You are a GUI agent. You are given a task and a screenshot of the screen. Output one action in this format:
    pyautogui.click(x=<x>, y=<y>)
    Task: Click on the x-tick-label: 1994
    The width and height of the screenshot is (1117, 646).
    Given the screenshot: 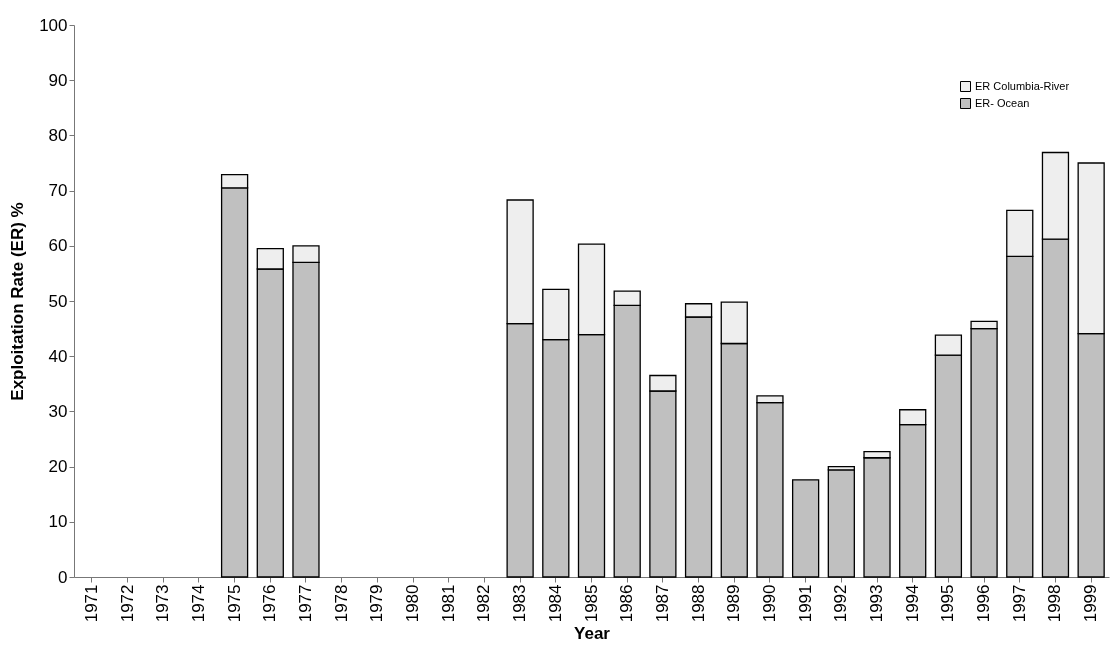 What is the action you would take?
    pyautogui.click(x=912, y=603)
    